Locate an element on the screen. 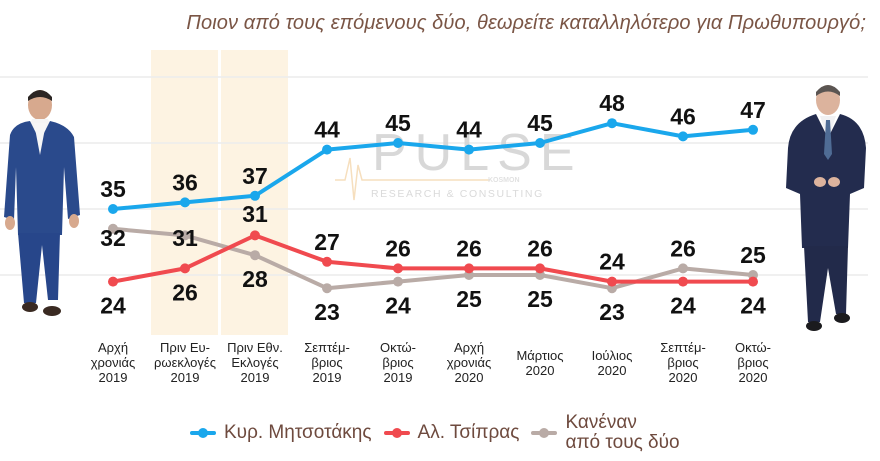  svg-text: KOSMON is located at coordinates (504, 180).